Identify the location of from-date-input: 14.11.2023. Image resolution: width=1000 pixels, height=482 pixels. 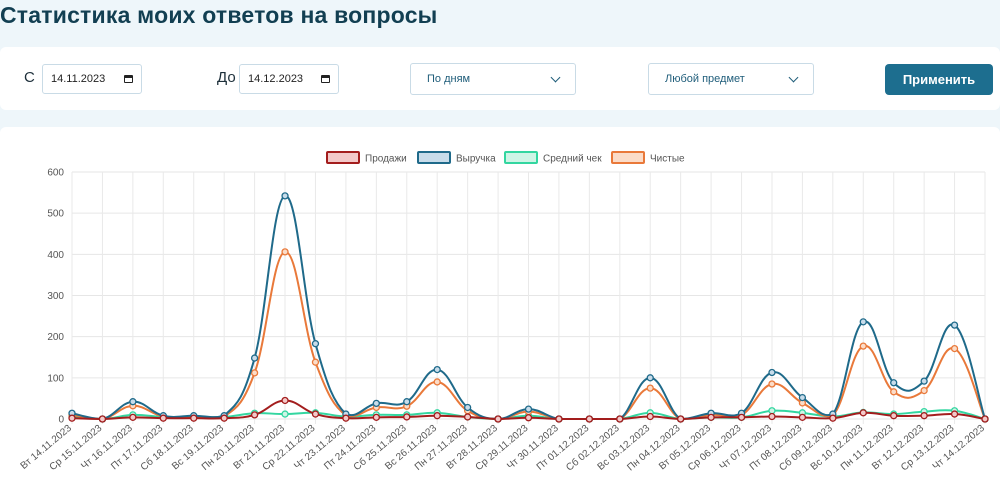
(92, 79).